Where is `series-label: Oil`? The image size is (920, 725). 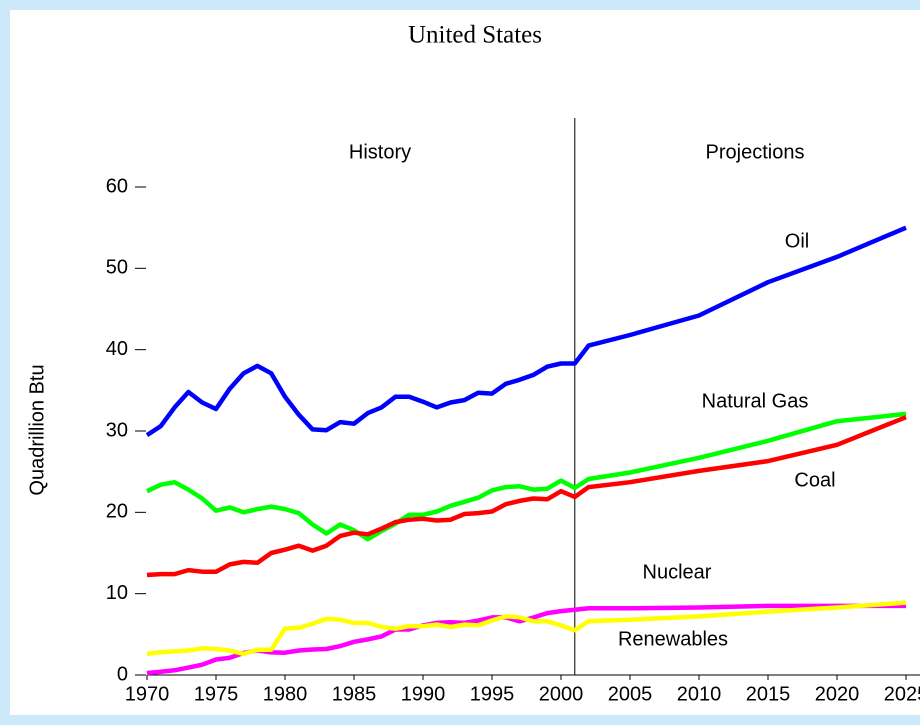
series-label: Oil is located at coordinates (797, 241).